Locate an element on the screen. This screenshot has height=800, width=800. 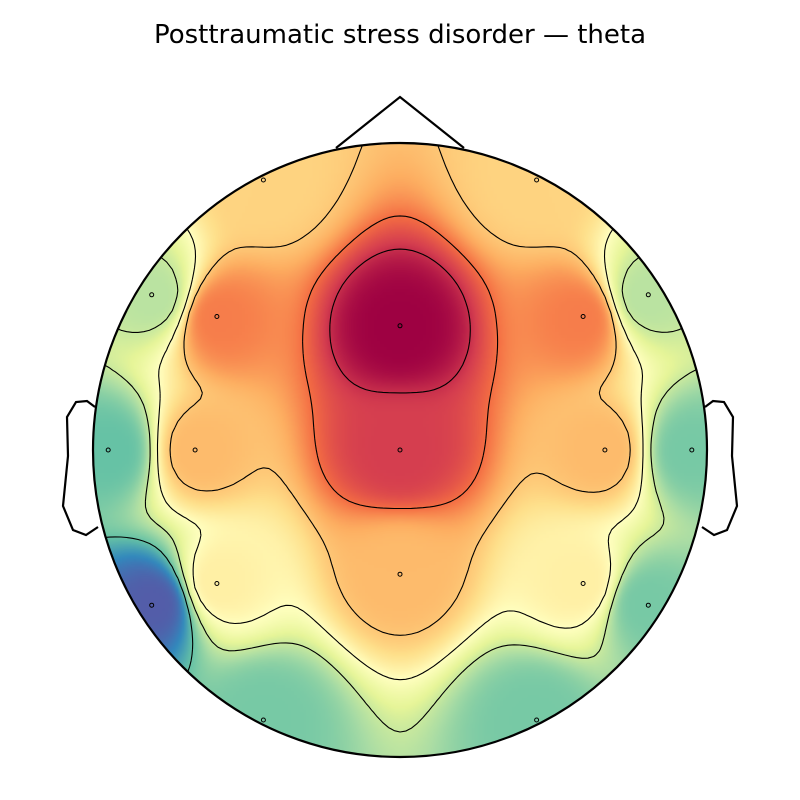
sensor-marker-t6 is located at coordinates (648, 605).